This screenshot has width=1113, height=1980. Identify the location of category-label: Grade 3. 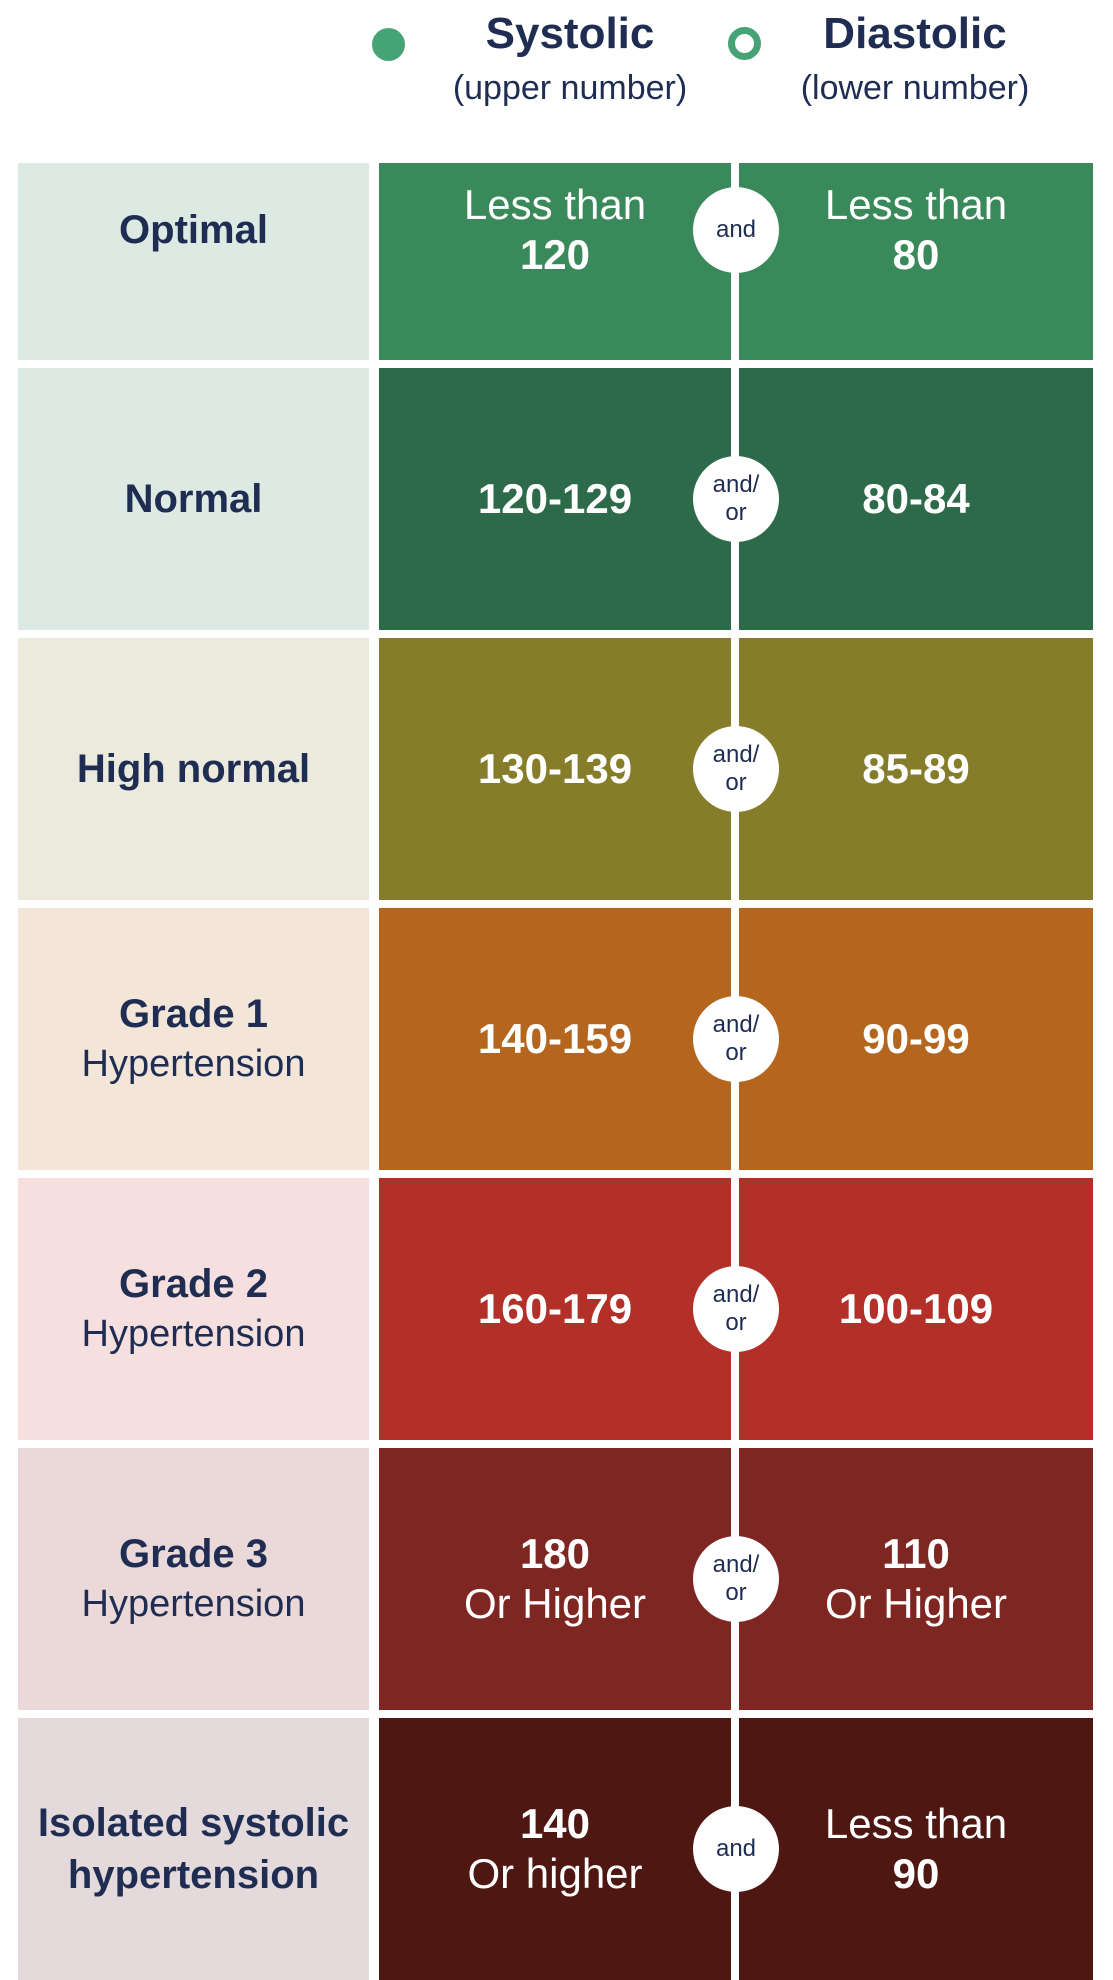
(193, 1554).